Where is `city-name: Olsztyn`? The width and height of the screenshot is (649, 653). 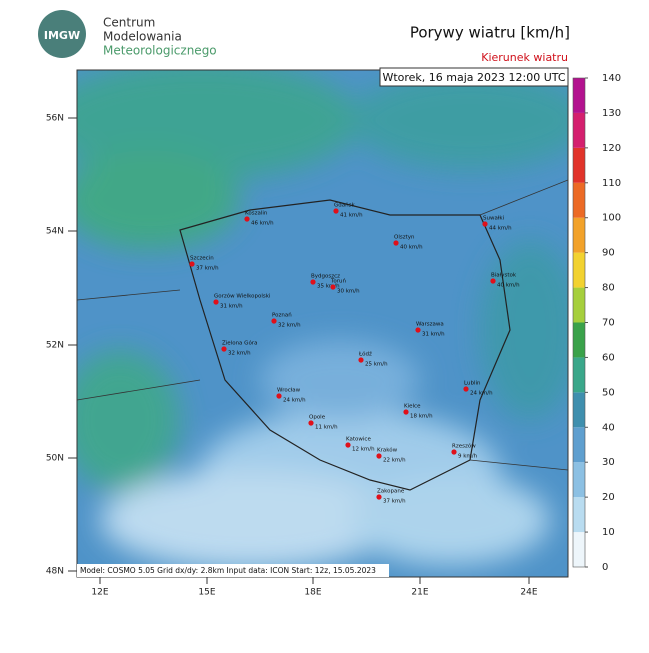 city-name: Olsztyn is located at coordinates (404, 238).